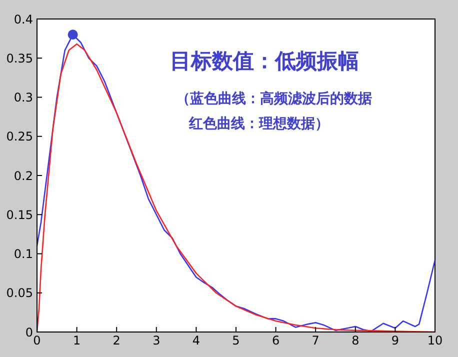 The width and height of the screenshot is (458, 357). Describe the element at coordinates (276, 341) in the screenshot. I see `x-tick-label: 6` at that location.